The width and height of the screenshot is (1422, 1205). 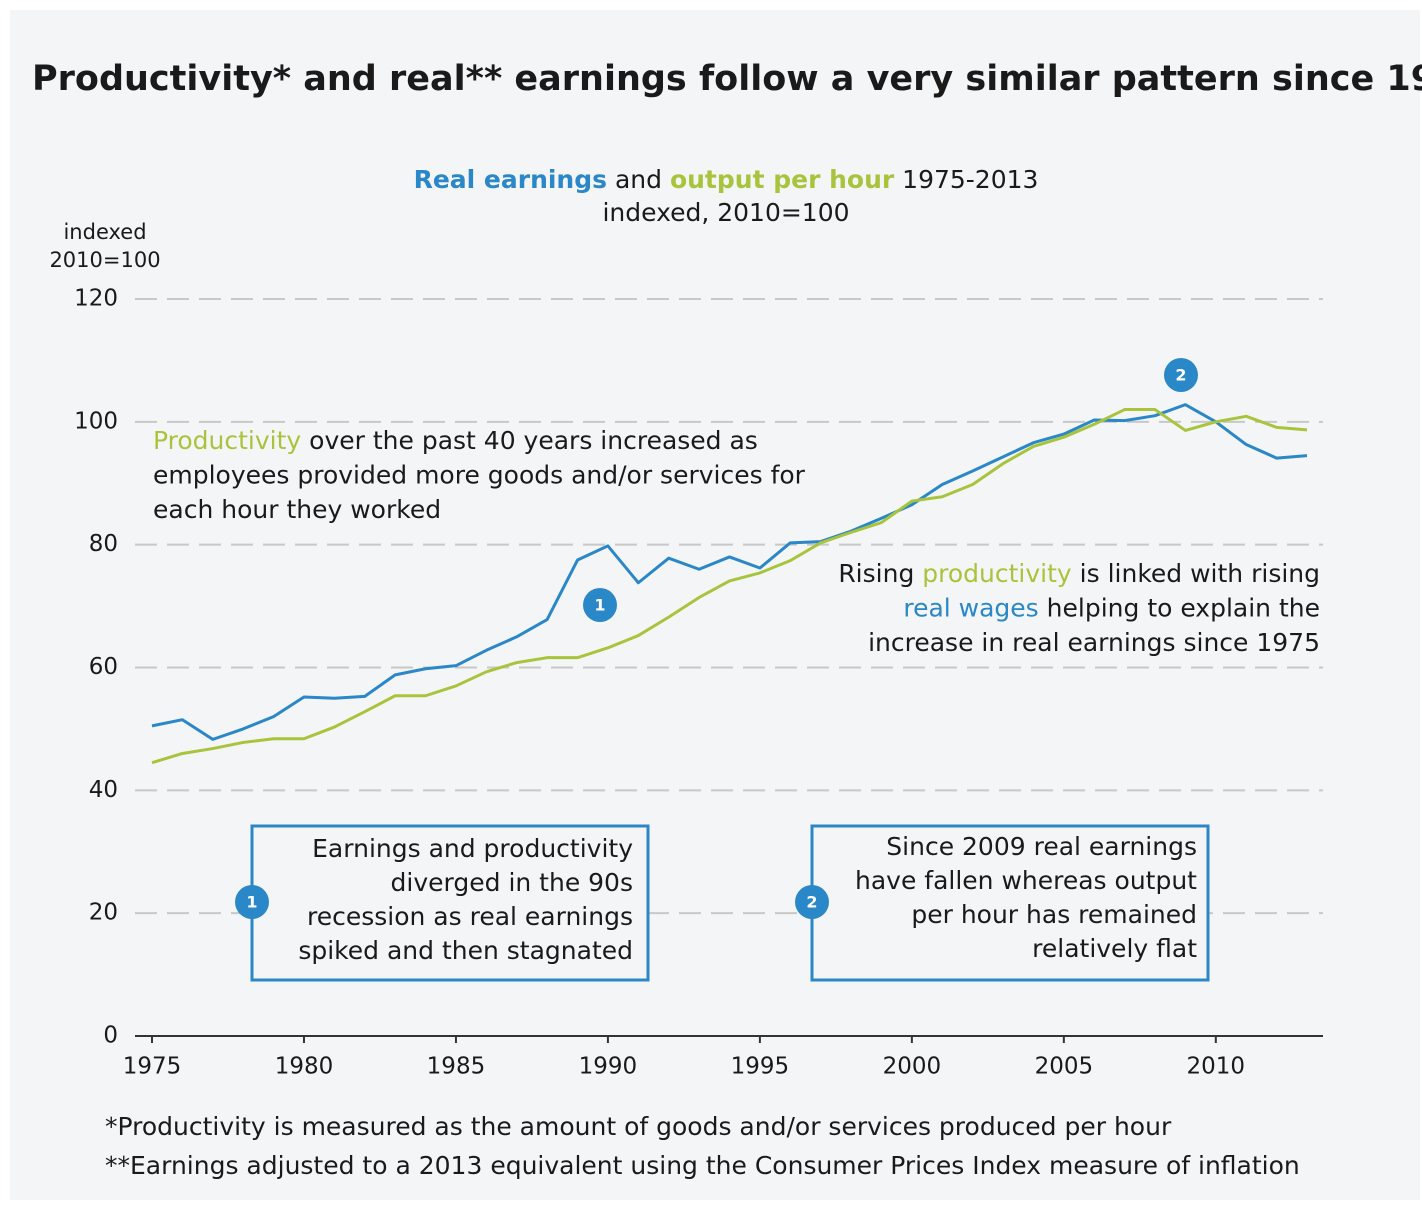 I want to click on note-box, so click(x=450, y=903).